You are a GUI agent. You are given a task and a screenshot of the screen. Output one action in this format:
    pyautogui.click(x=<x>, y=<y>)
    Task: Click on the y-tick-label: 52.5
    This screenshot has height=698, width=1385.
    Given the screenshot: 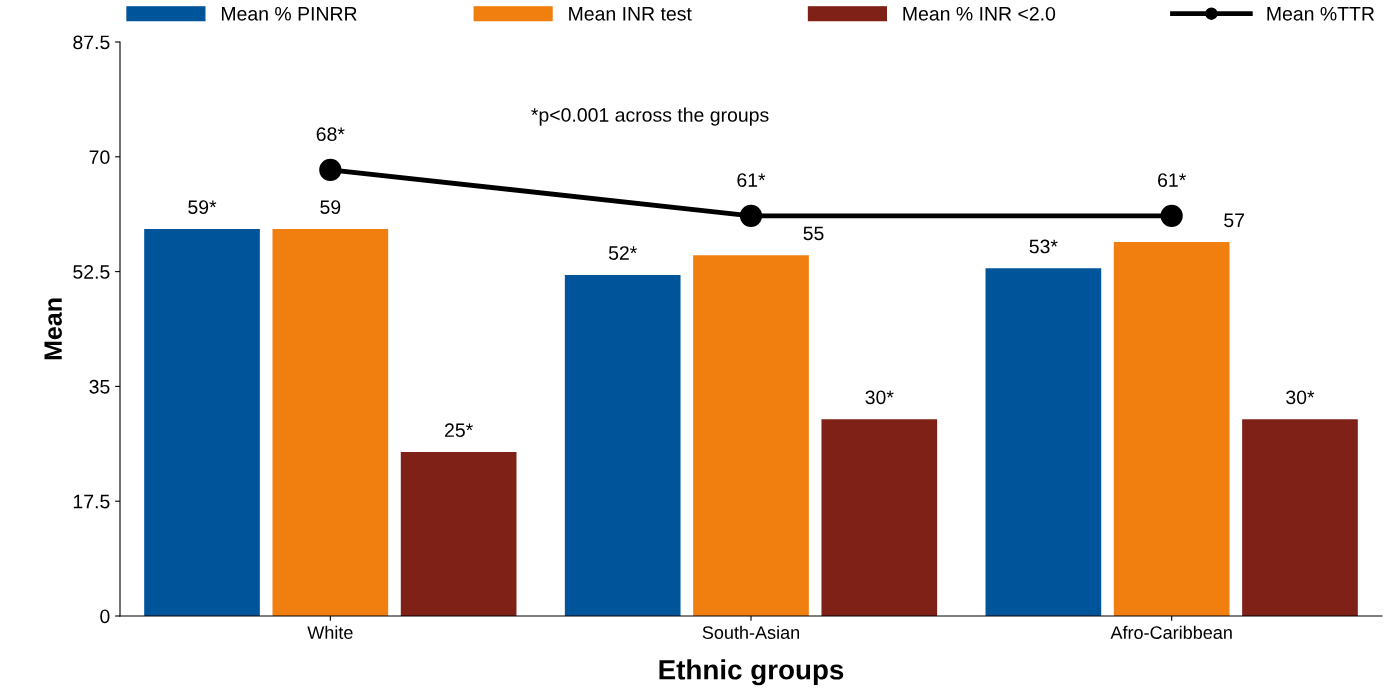 What is the action you would take?
    pyautogui.click(x=91, y=272)
    